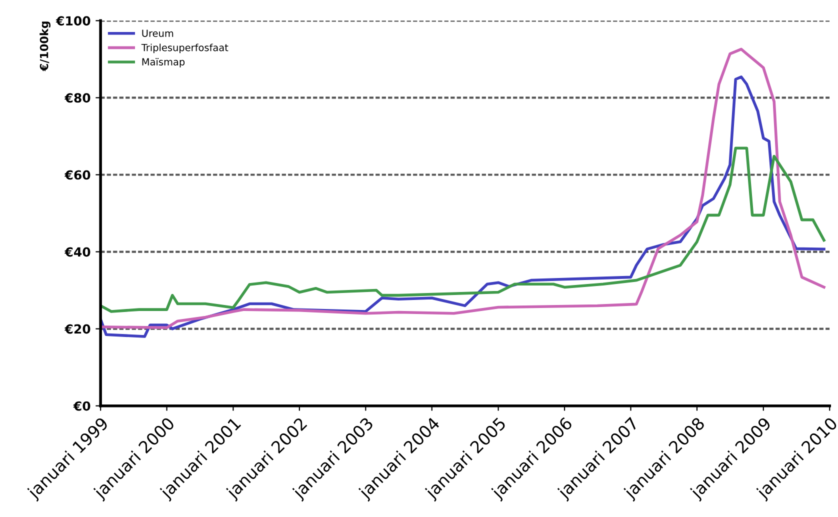 The image size is (838, 517). Describe the element at coordinates (77, 329) in the screenshot. I see `y-tick-label: €20` at that location.